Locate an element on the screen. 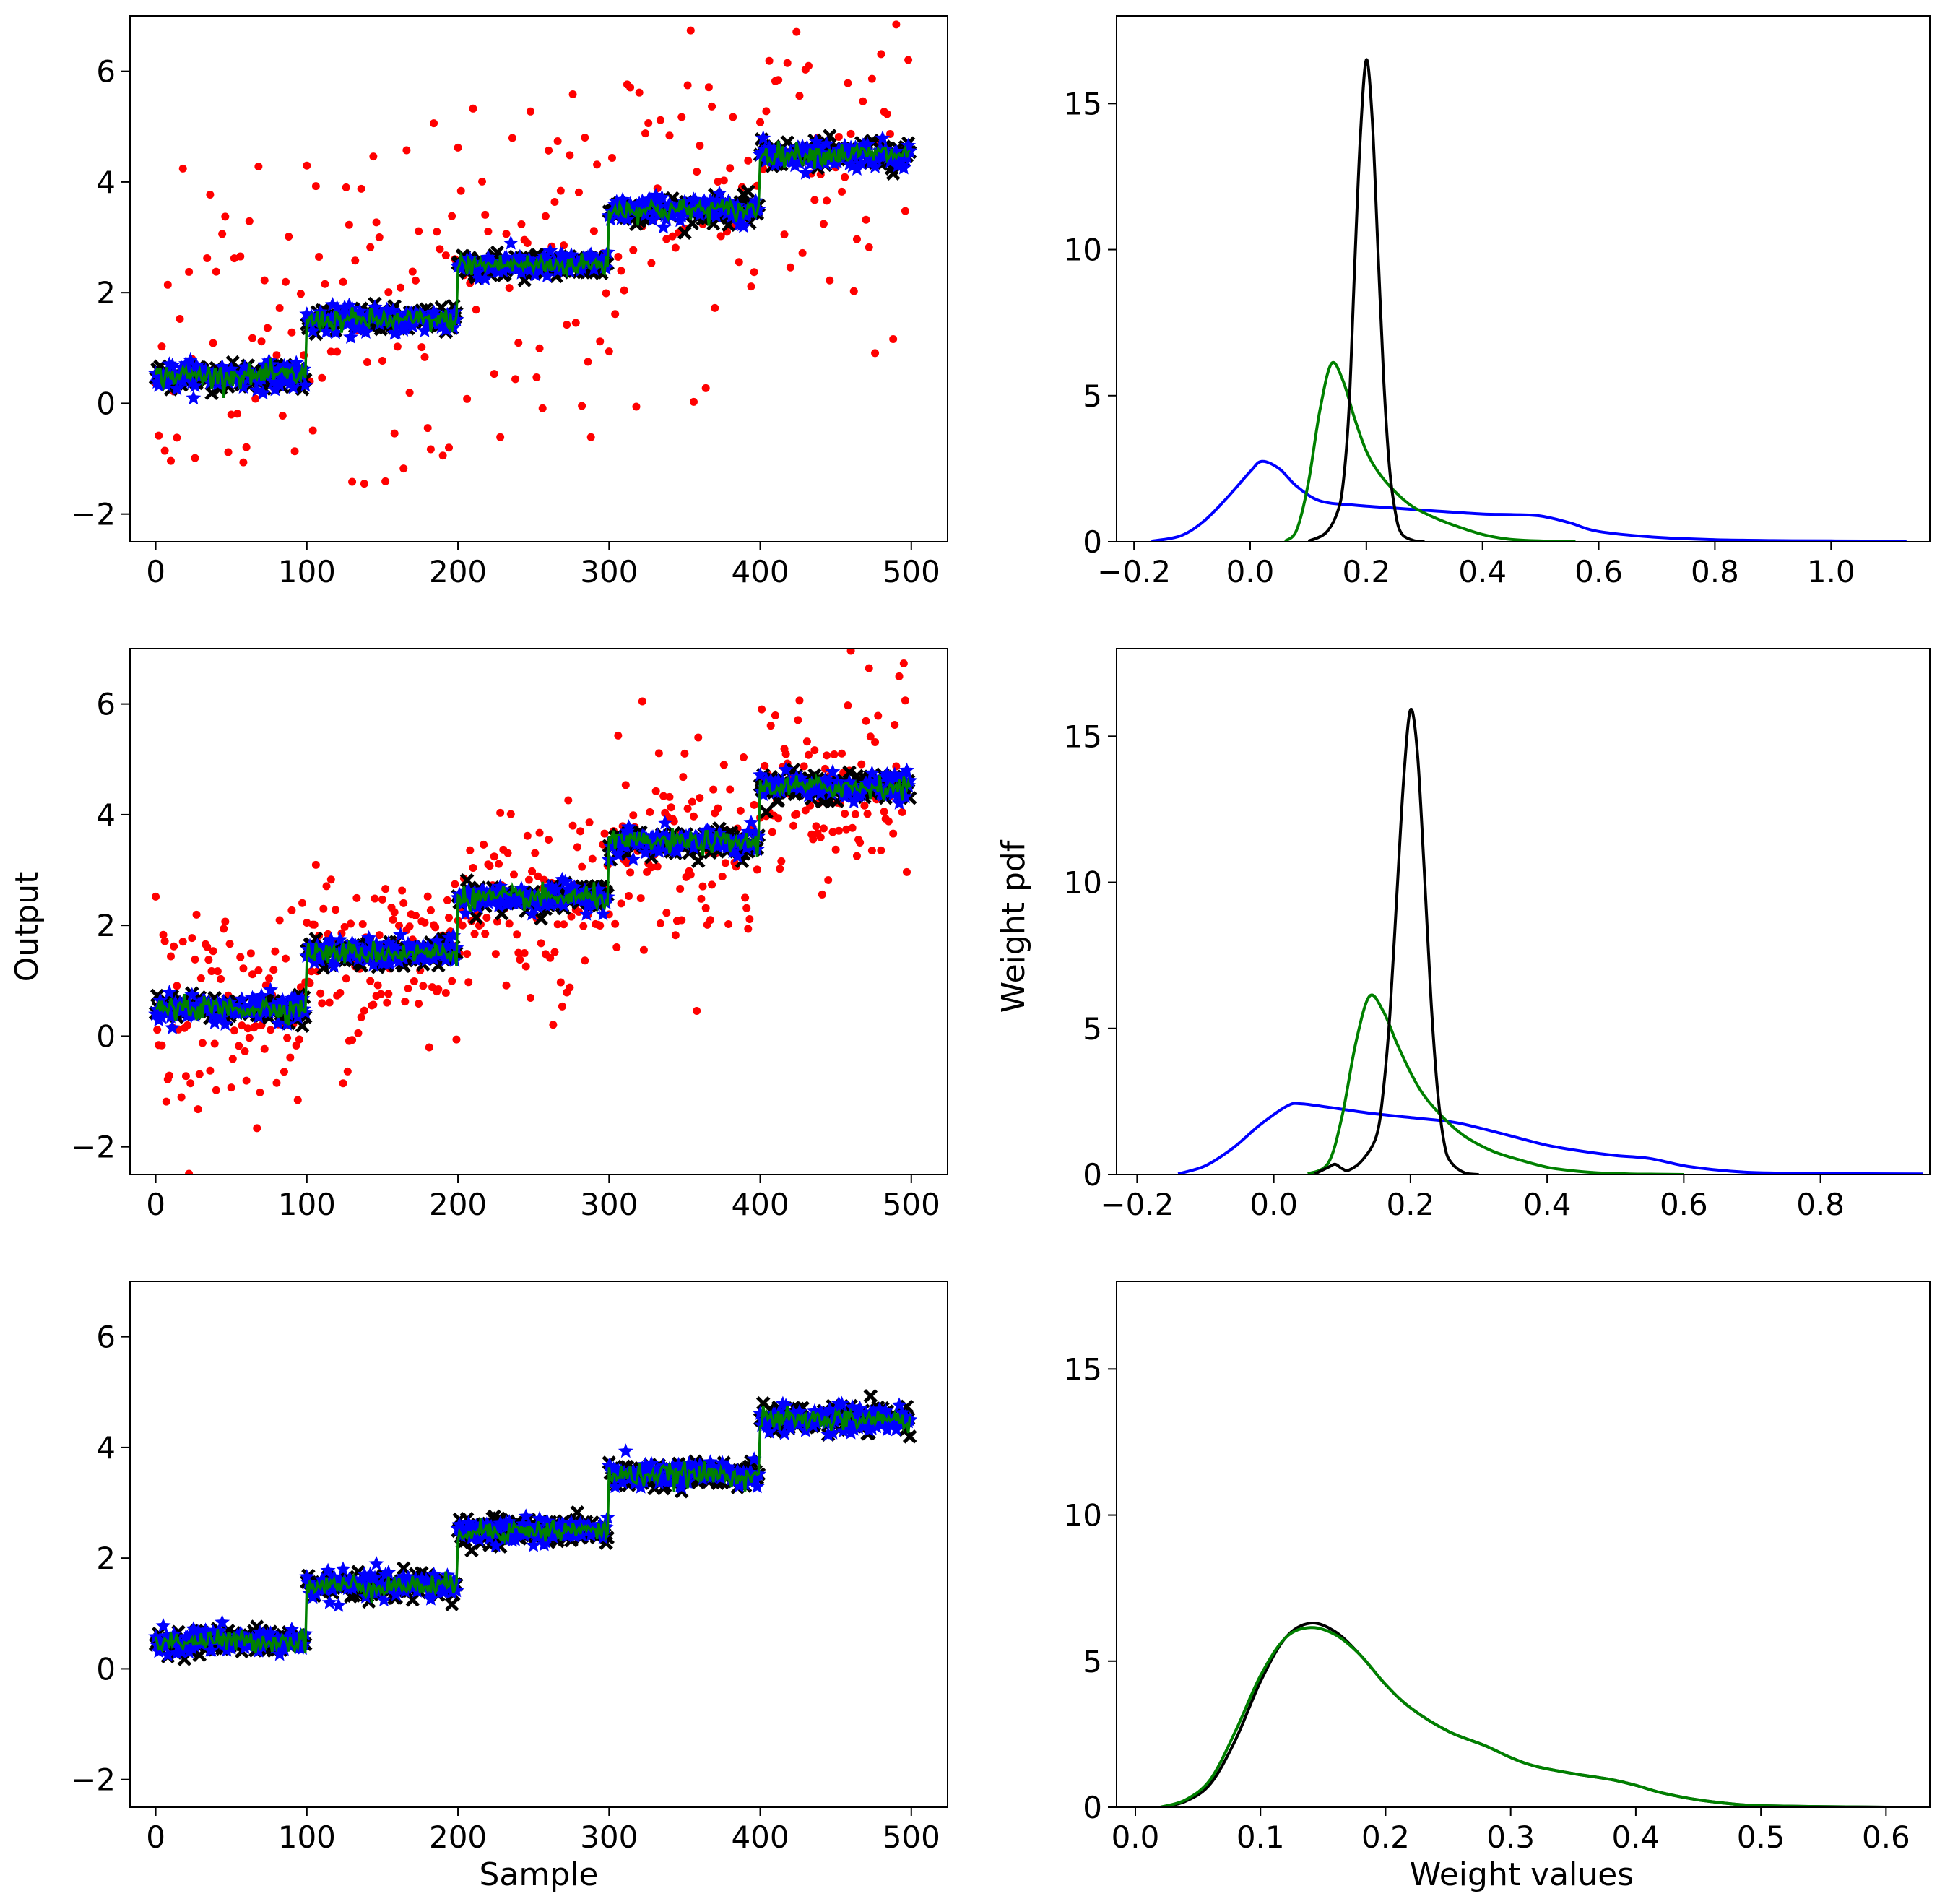 The width and height of the screenshot is (1945, 1904). black-marker is located at coordinates (849, 772).